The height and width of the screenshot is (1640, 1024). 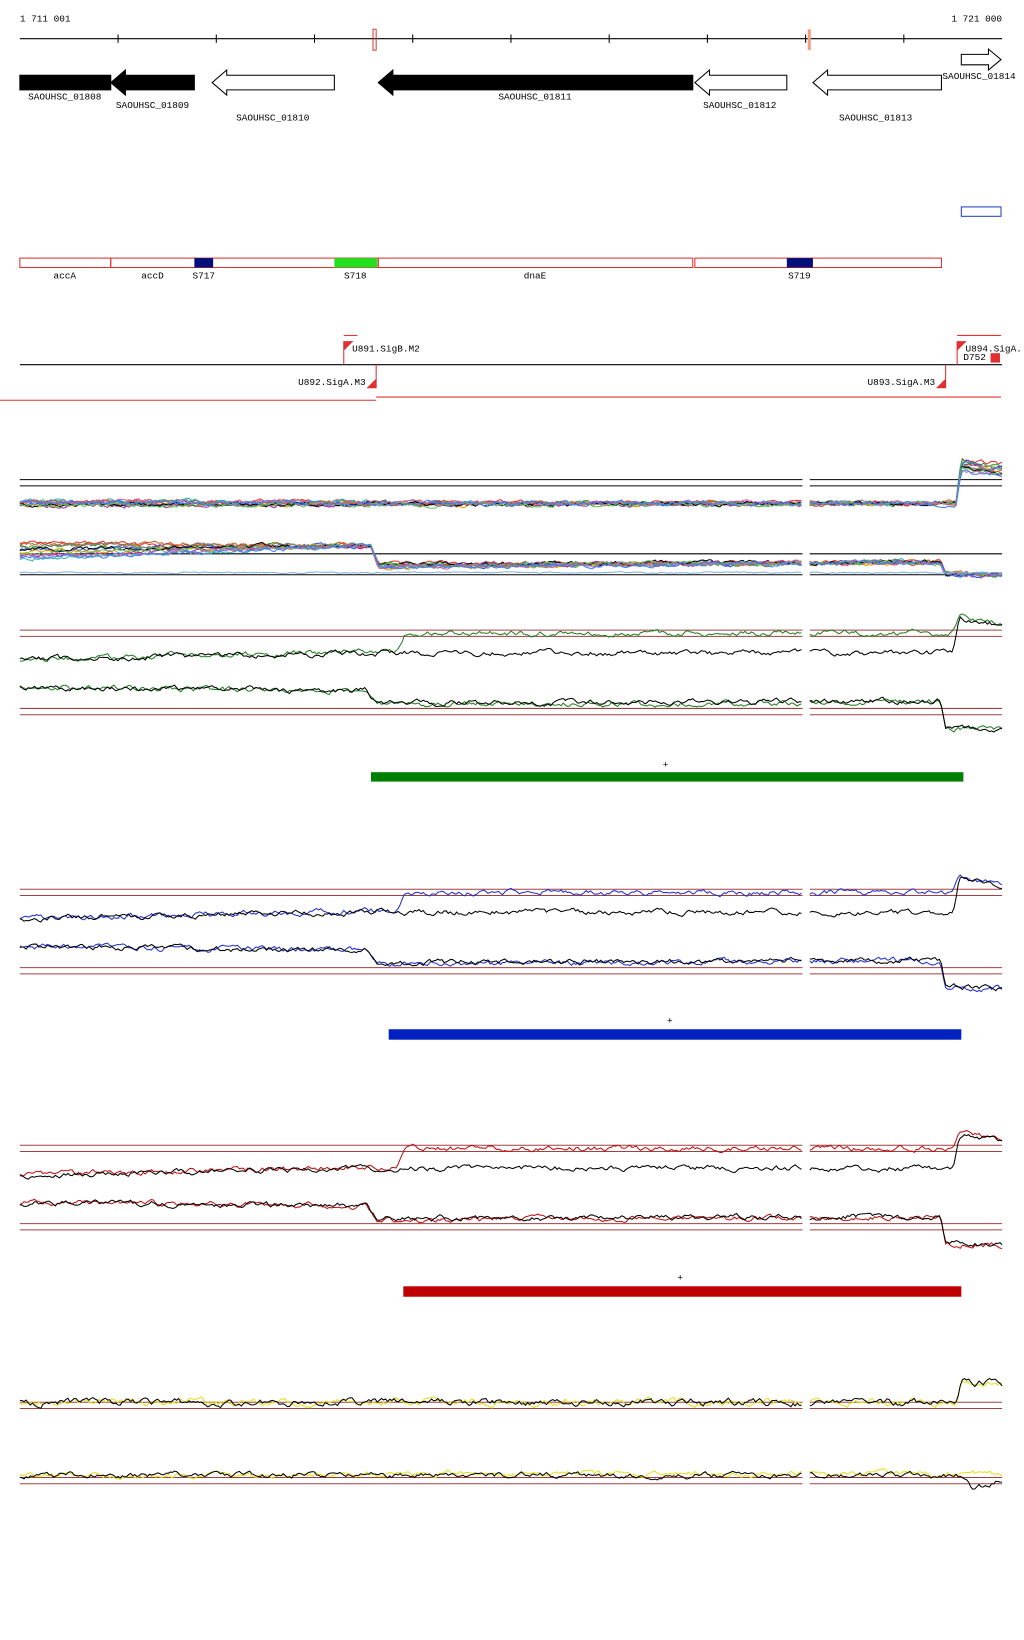 I want to click on promoters, so click(x=501, y=367).